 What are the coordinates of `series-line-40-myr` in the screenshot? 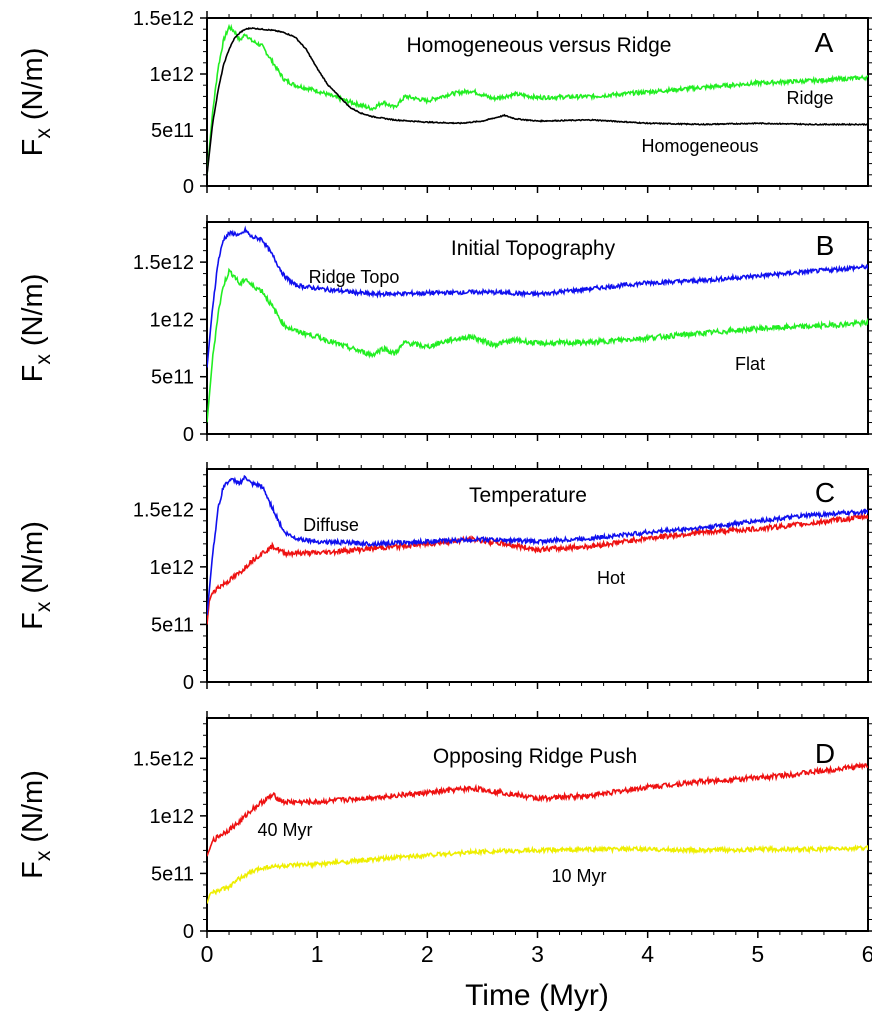 It's located at (537, 809).